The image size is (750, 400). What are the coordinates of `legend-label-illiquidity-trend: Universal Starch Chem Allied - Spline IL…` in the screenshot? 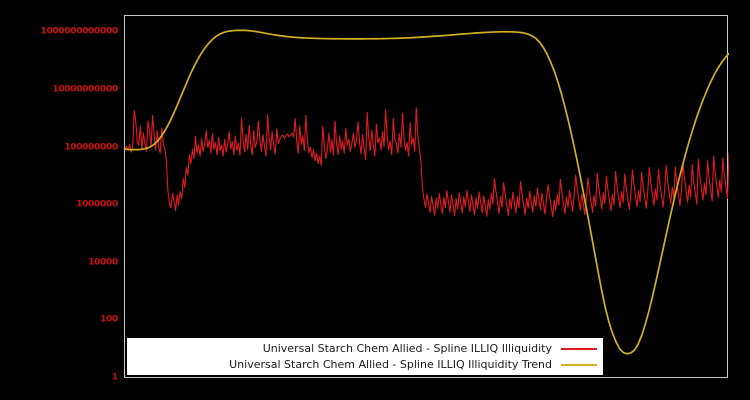 It's located at (390, 364).